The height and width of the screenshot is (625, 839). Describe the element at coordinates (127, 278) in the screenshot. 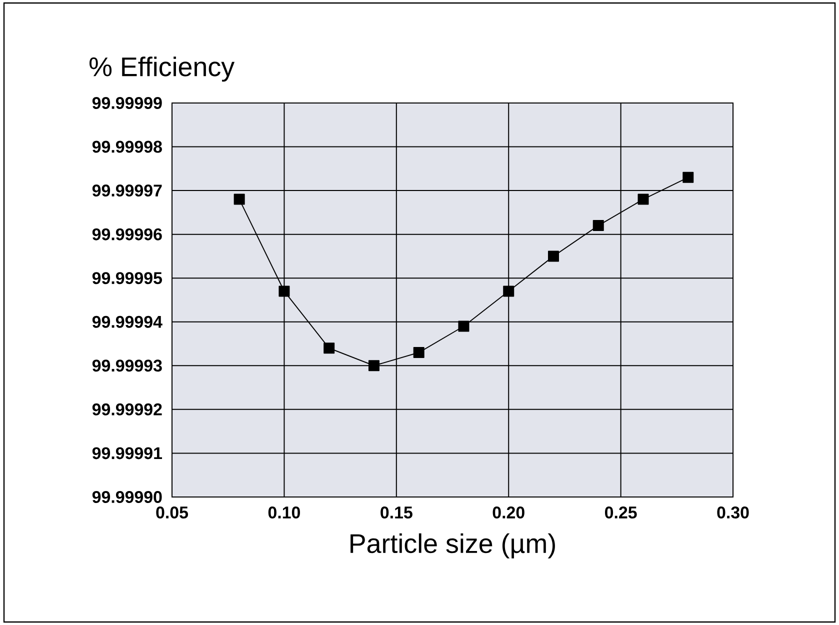

I see `y-tick-label: 99.99995` at that location.